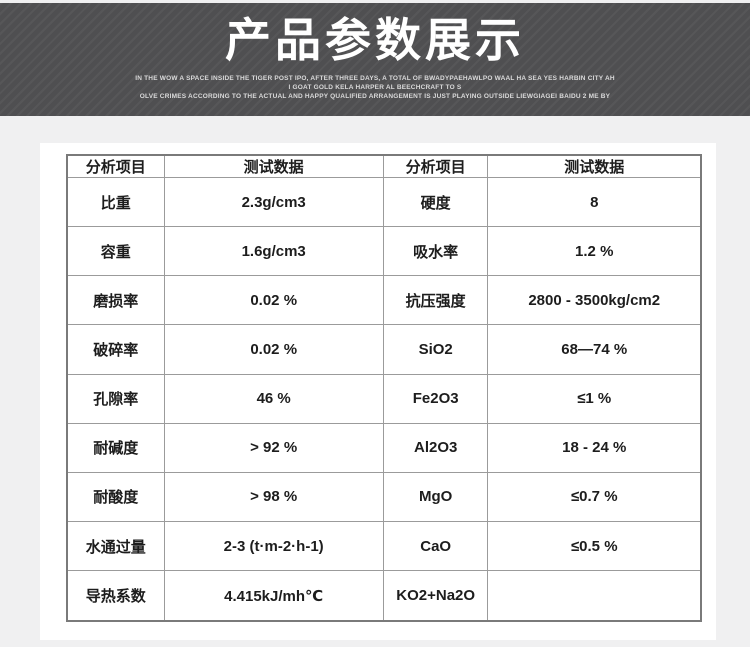 This screenshot has height=647, width=750. What do you see at coordinates (594, 166) in the screenshot?
I see `column-header-data-right: 测试数据` at bounding box center [594, 166].